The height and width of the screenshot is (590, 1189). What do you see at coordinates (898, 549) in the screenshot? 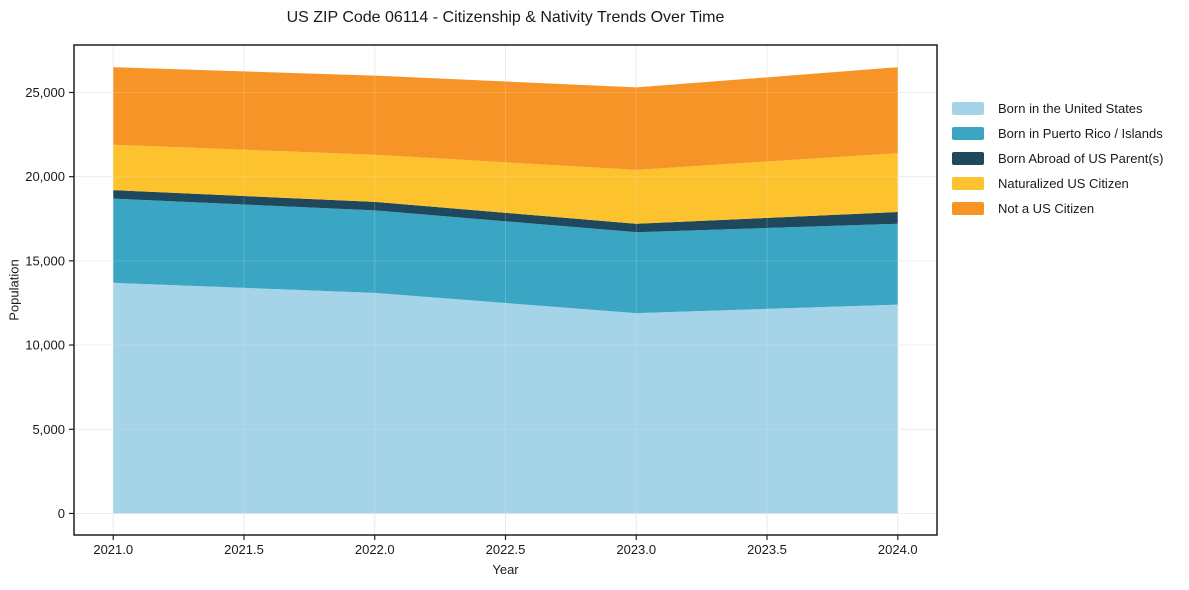
I see `x-tick-label: 2024.0` at bounding box center [898, 549].